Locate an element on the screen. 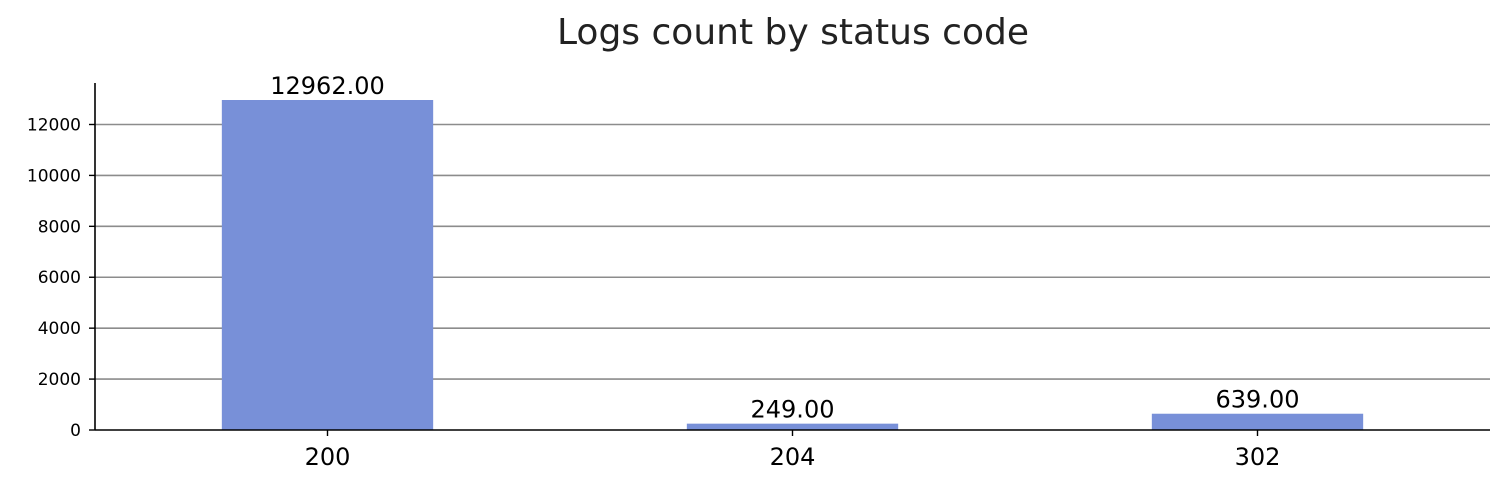 The width and height of the screenshot is (1505, 486). y-tick-label: 2000 is located at coordinates (59, 380).